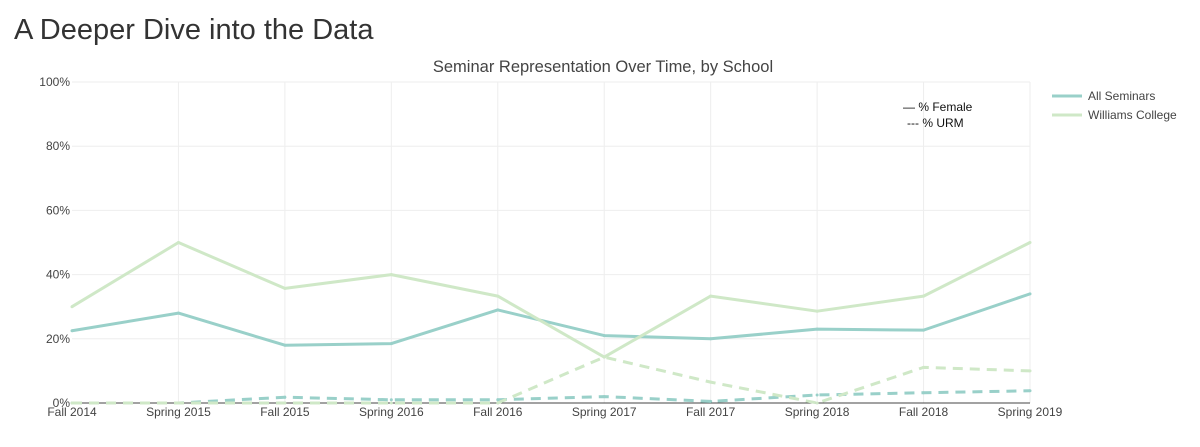 The width and height of the screenshot is (1200, 447). What do you see at coordinates (1114, 105) in the screenshot?
I see `series-legend: All Seminars Williams College` at bounding box center [1114, 105].